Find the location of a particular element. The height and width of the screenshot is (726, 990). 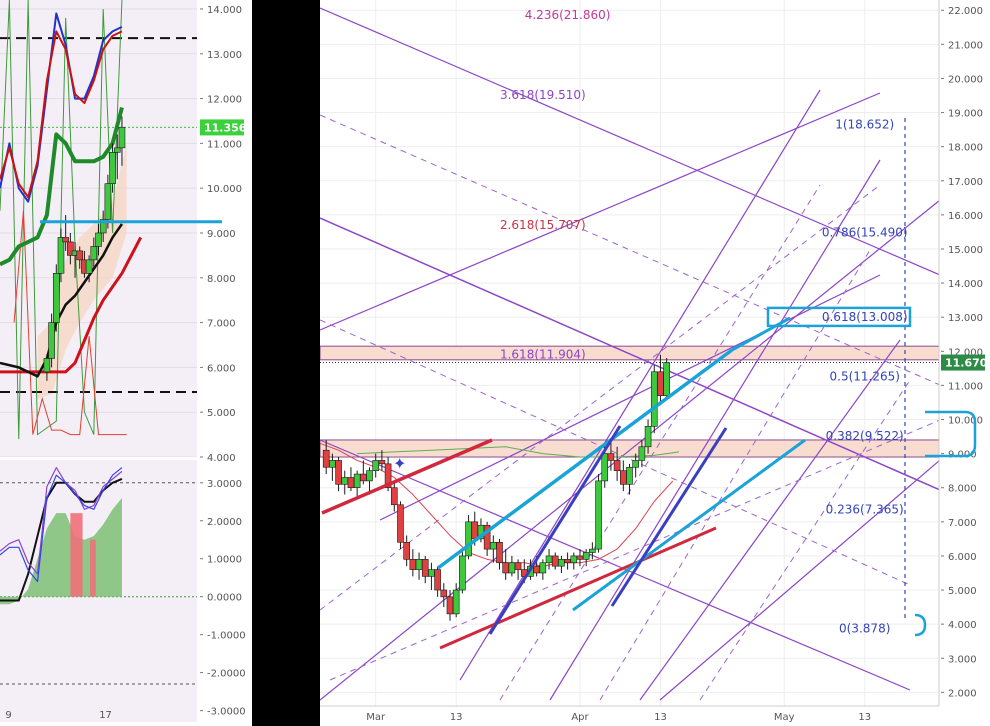

axis-hook-highlight is located at coordinates (920, 625).